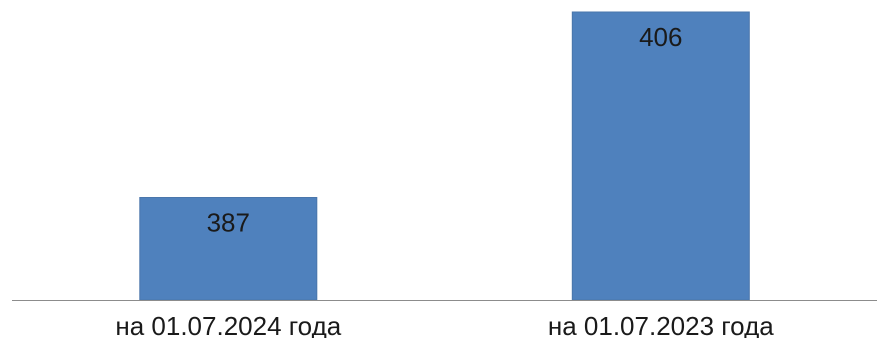  What do you see at coordinates (228, 223) in the screenshot?
I see `data-label-1: 387` at bounding box center [228, 223].